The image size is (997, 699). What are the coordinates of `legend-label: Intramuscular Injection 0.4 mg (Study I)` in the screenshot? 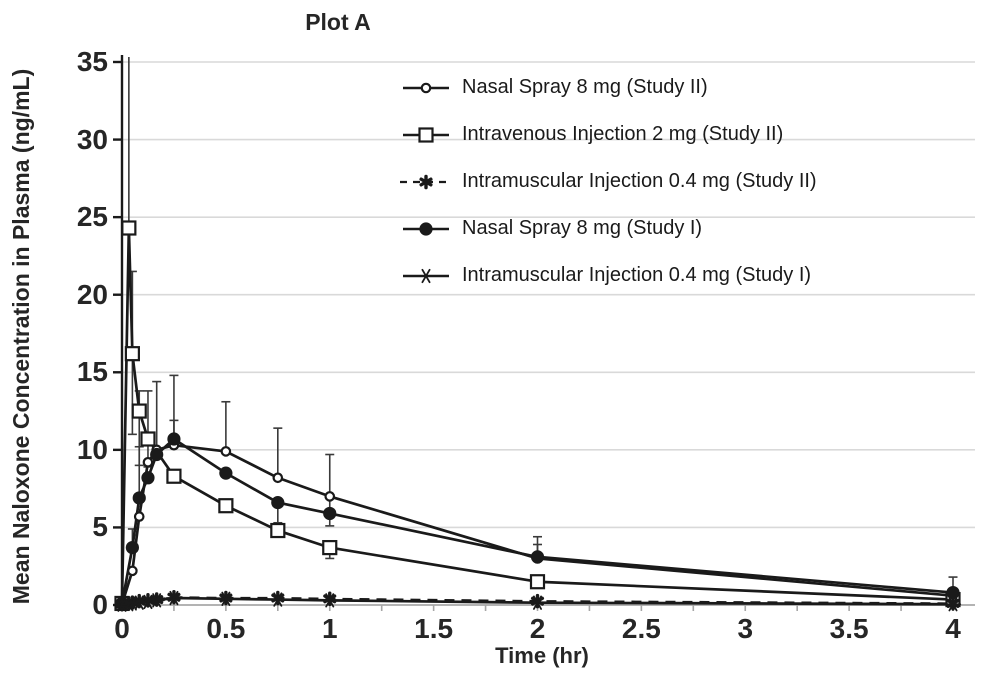 It's located at (637, 275).